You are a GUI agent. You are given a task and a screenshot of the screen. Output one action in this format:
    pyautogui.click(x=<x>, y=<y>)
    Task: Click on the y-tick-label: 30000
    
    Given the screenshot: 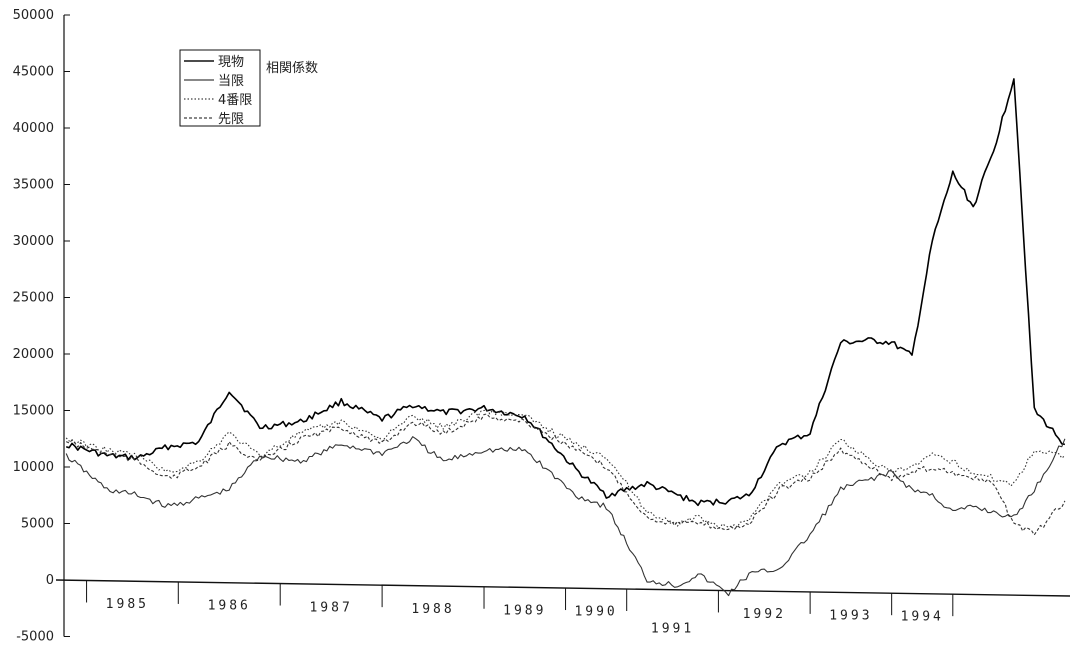 What is the action you would take?
    pyautogui.click(x=33, y=241)
    